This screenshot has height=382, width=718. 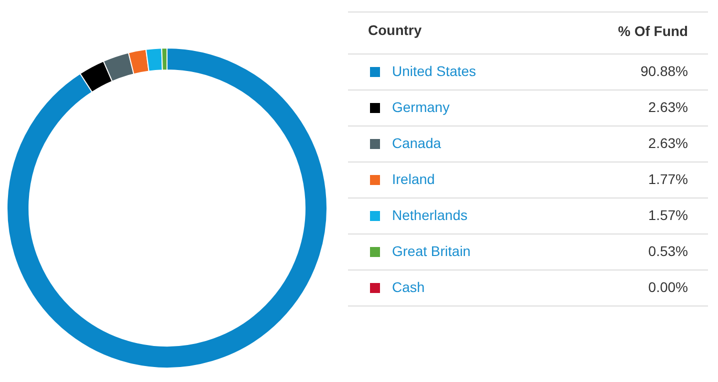 What do you see at coordinates (668, 287) in the screenshot?
I see `text: 0.00%` at bounding box center [668, 287].